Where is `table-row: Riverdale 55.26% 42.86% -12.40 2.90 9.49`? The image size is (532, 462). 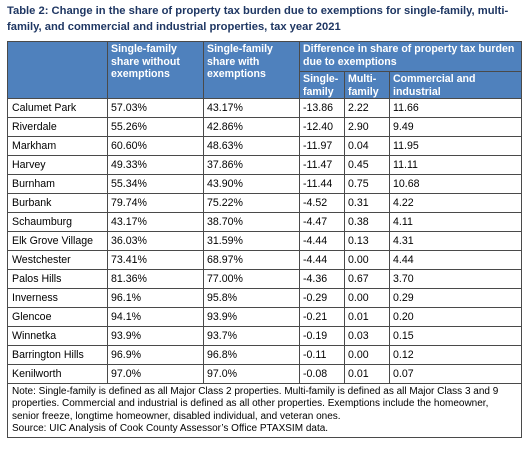 table-row: Riverdale 55.26% 42.86% -12.40 2.90 9.49 is located at coordinates (265, 127).